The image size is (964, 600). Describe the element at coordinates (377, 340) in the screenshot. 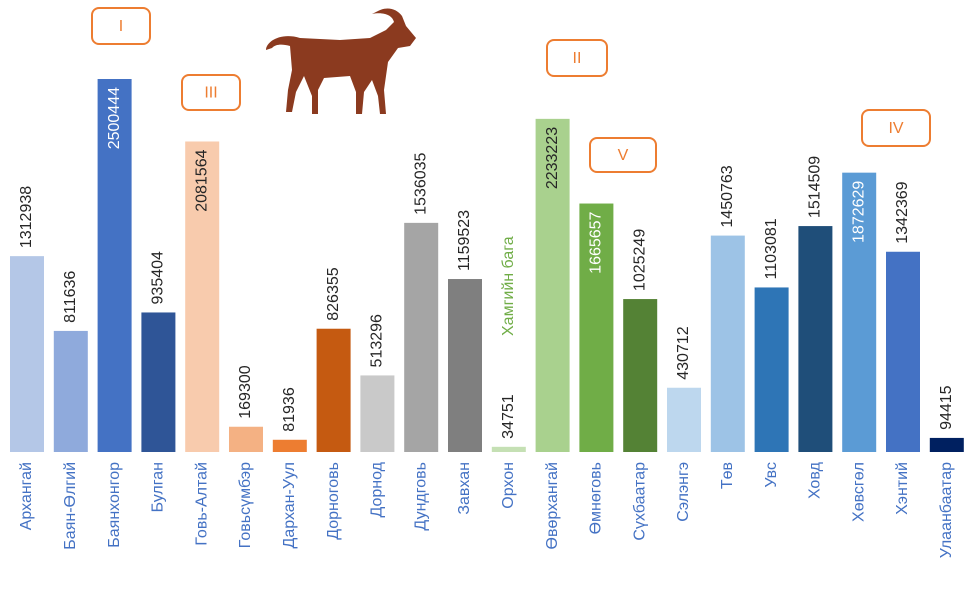

I see `value-label: 513296` at that location.